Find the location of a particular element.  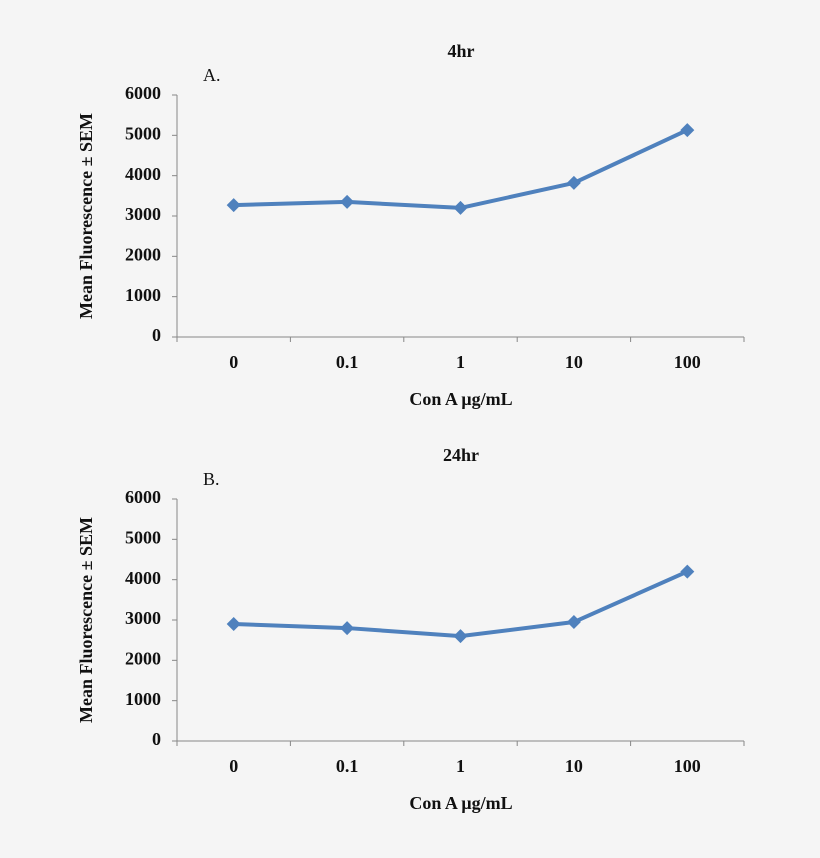

chart-title: 24hr is located at coordinates (461, 455).